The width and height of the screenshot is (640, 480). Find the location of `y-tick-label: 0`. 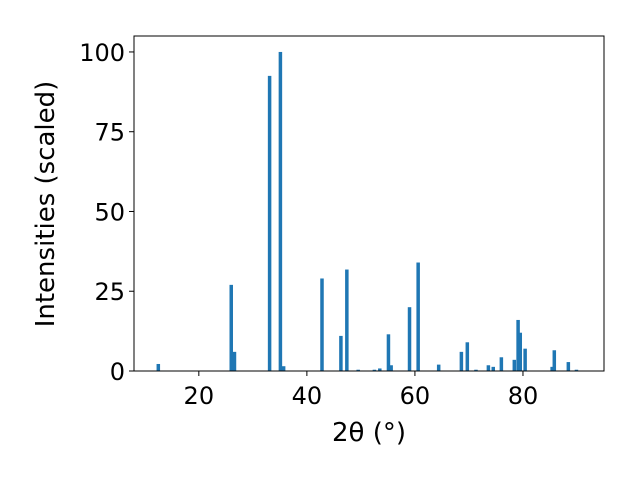

y-tick-label: 0 is located at coordinates (117, 372).